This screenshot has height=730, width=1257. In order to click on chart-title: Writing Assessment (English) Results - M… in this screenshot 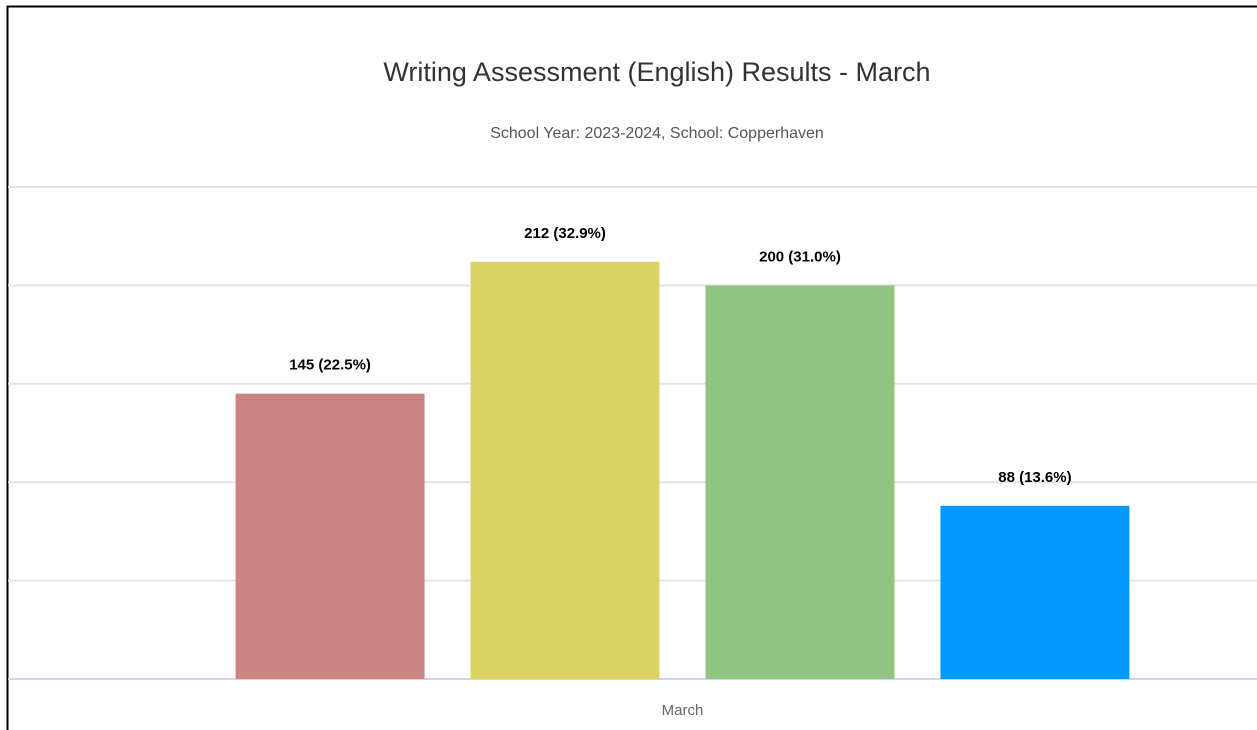, I will do `click(656, 72)`.